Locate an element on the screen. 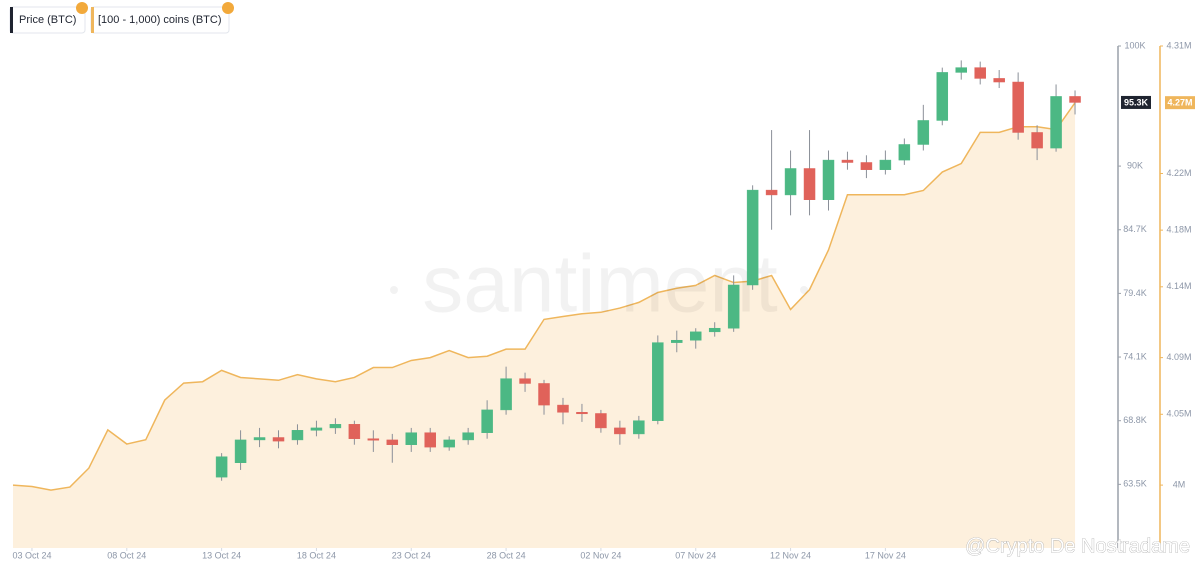 This screenshot has height=569, width=1200. y-tick-label: 100K is located at coordinates (1134, 45).